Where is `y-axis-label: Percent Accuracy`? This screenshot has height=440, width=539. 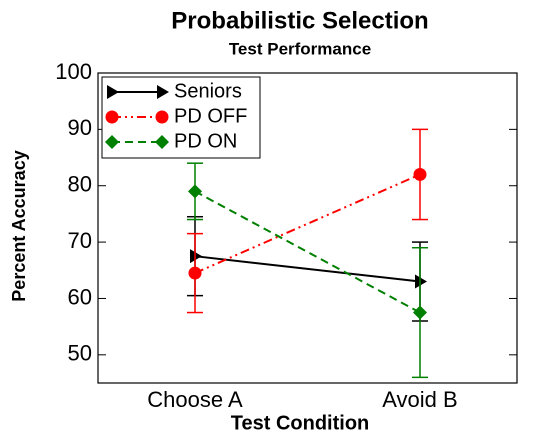
y-axis-label: Percent Accuracy is located at coordinates (19, 225).